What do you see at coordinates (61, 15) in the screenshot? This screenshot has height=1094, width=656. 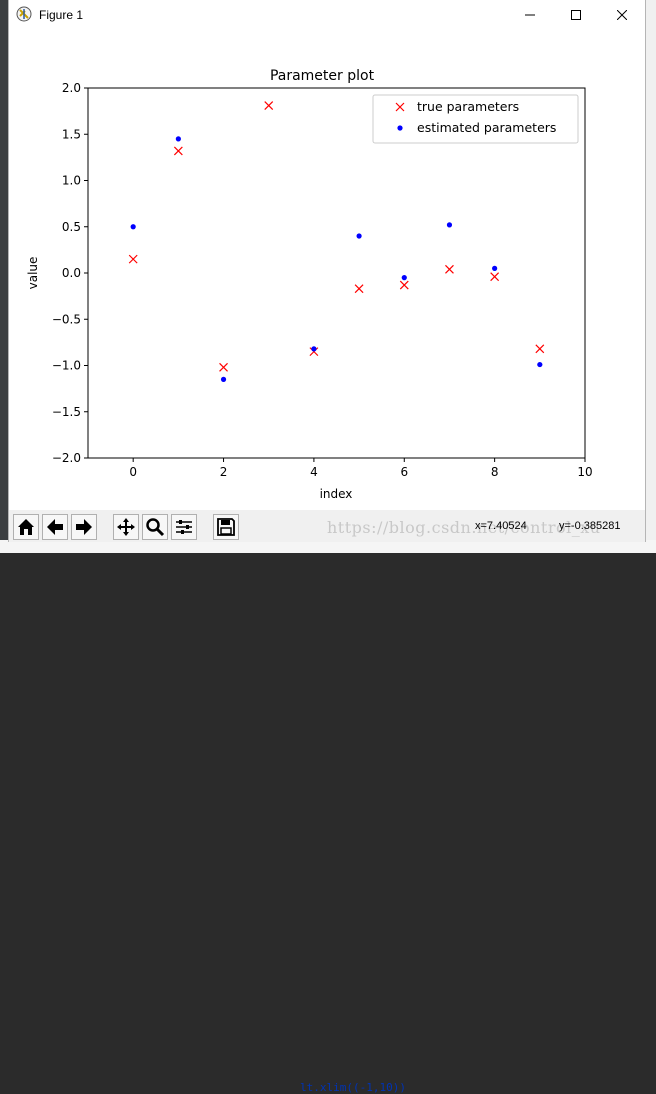 I see `window-title: Figure 1` at bounding box center [61, 15].